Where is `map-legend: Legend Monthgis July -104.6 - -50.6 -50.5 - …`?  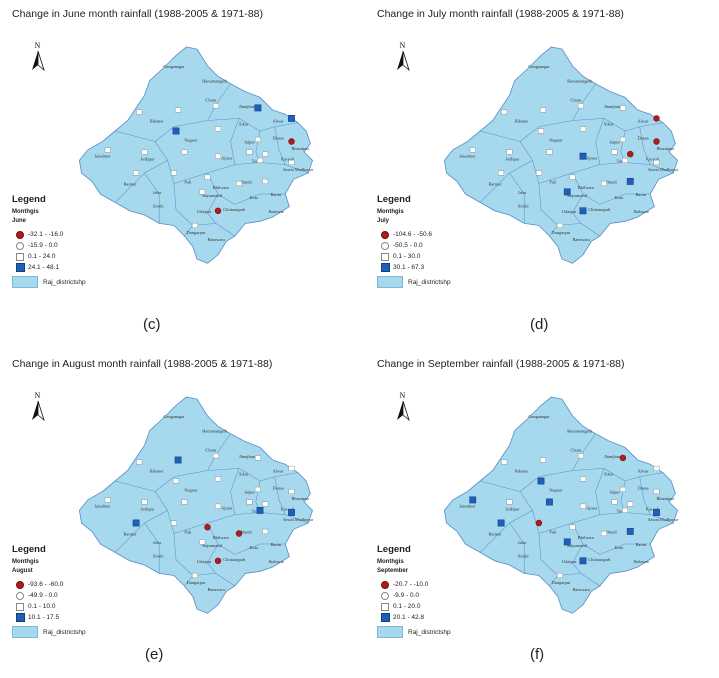 map-legend: Legend Monthgis July -104.6 - -50.6 -50.5 - … is located at coordinates (457, 241).